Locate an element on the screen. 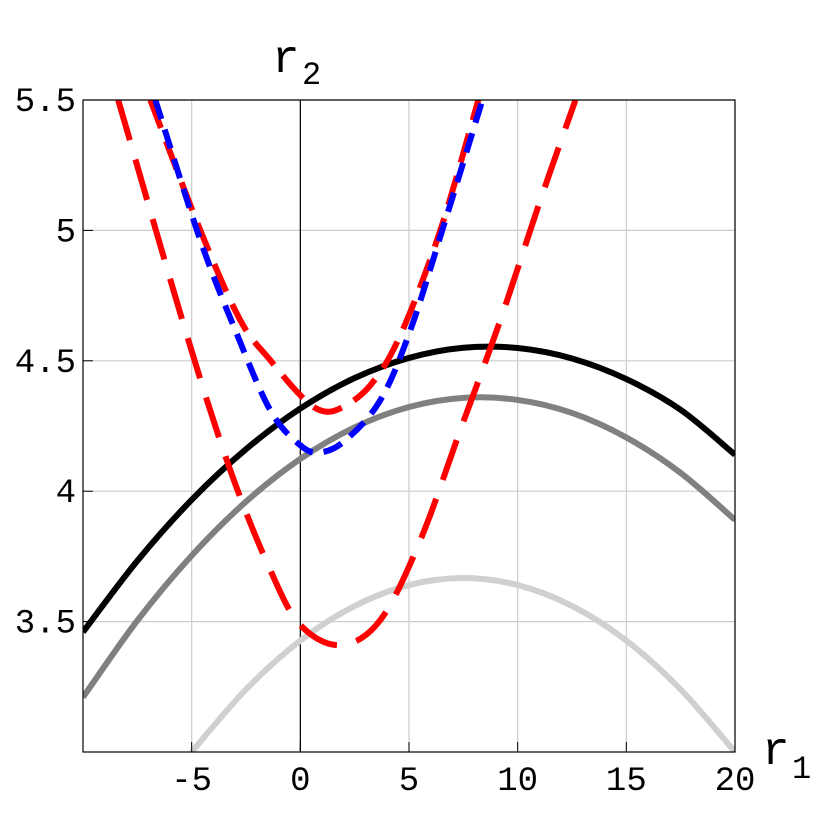  y-tick-label: 5.5 is located at coordinates (45, 103).